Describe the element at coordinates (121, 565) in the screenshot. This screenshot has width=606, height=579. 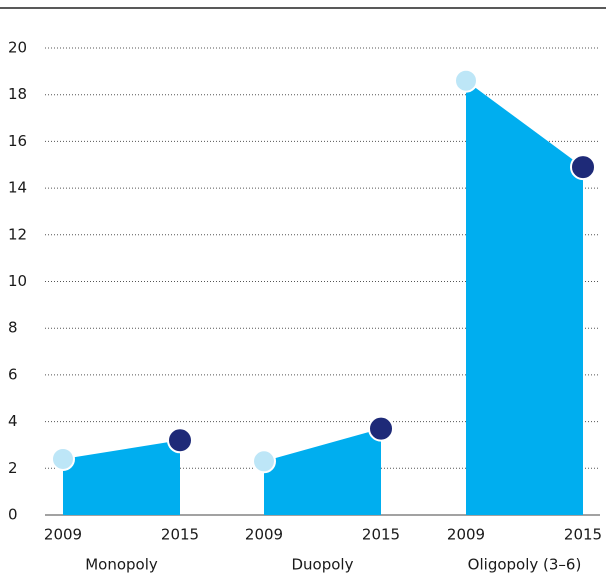
I see `category-label: Monopoly` at that location.